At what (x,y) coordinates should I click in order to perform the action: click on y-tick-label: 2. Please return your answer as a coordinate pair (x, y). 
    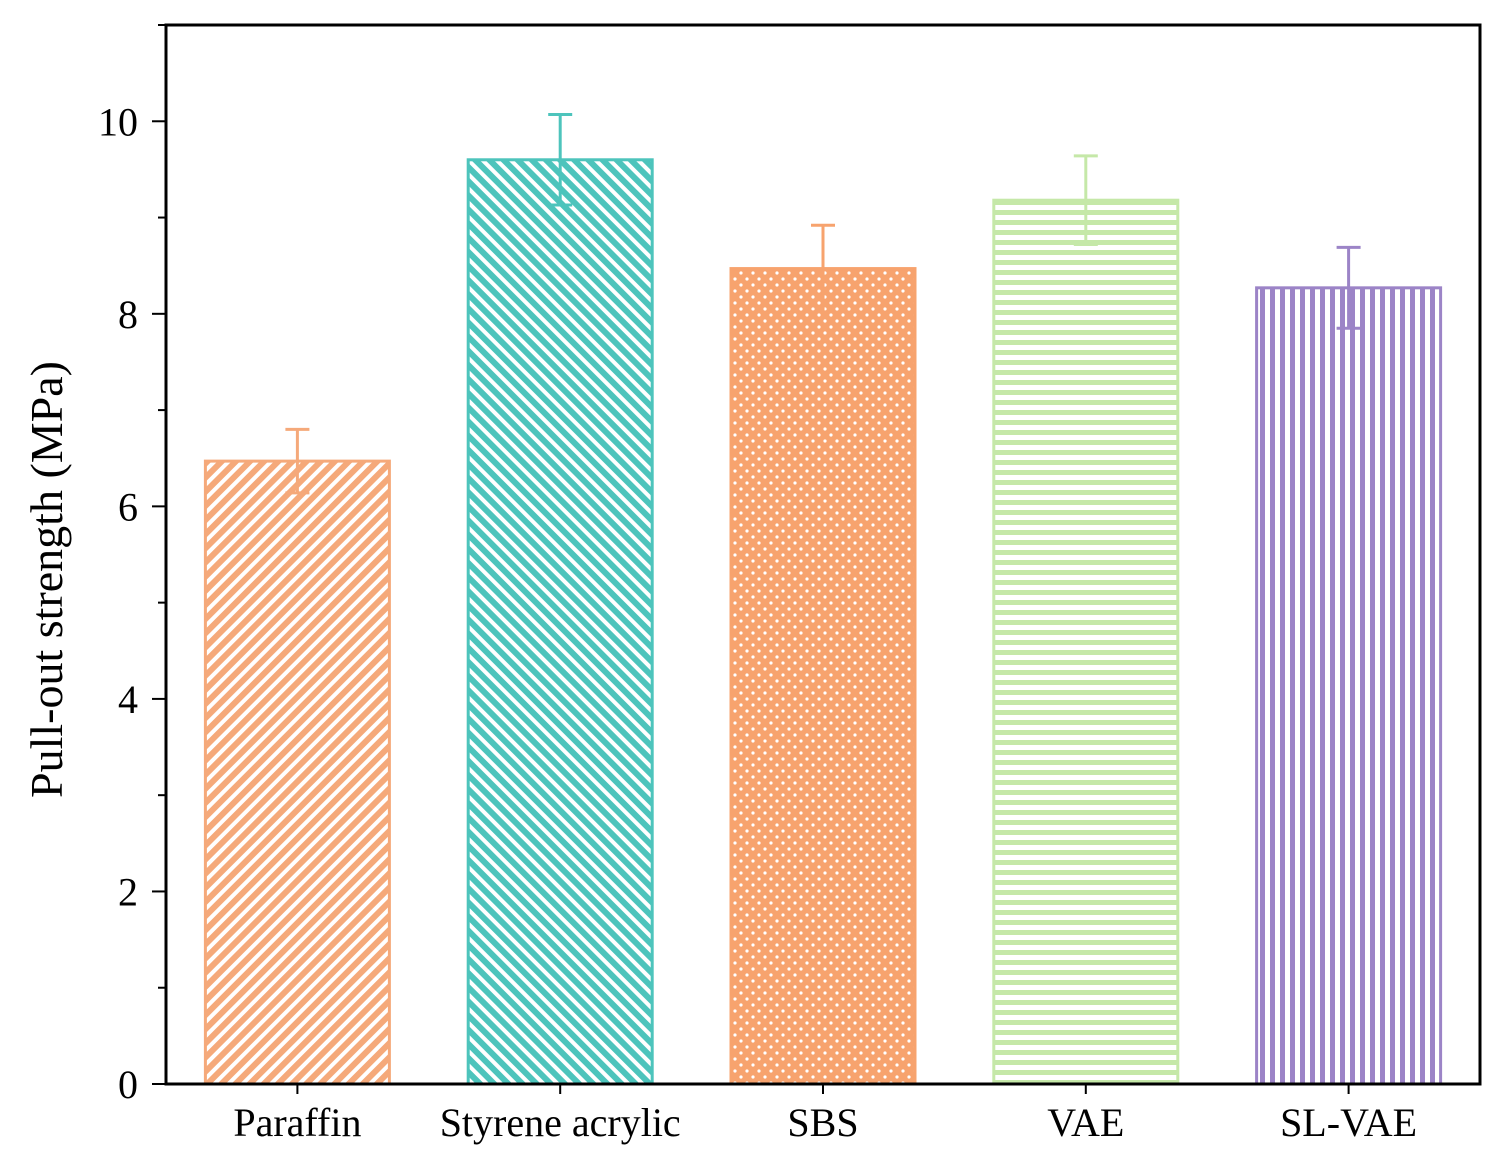
    Looking at the image, I should click on (128, 891).